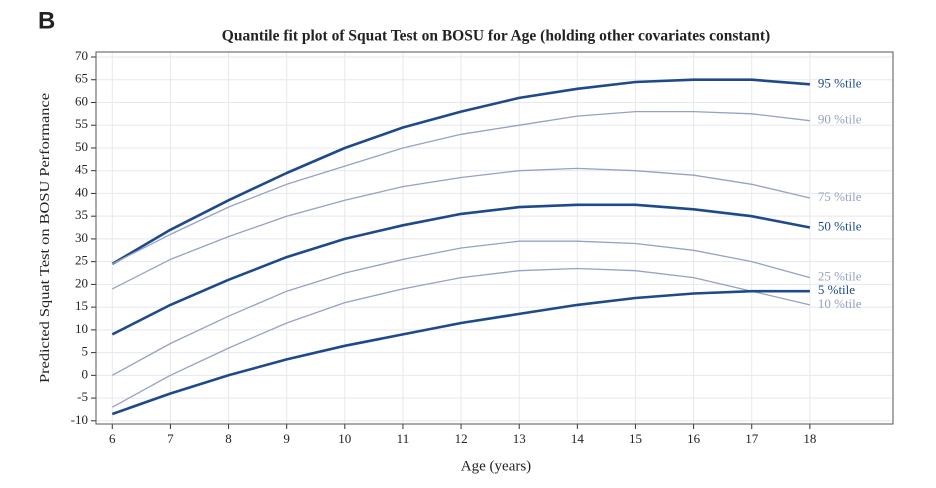  Describe the element at coordinates (228, 438) in the screenshot. I see `x-tick-label: 8` at that location.